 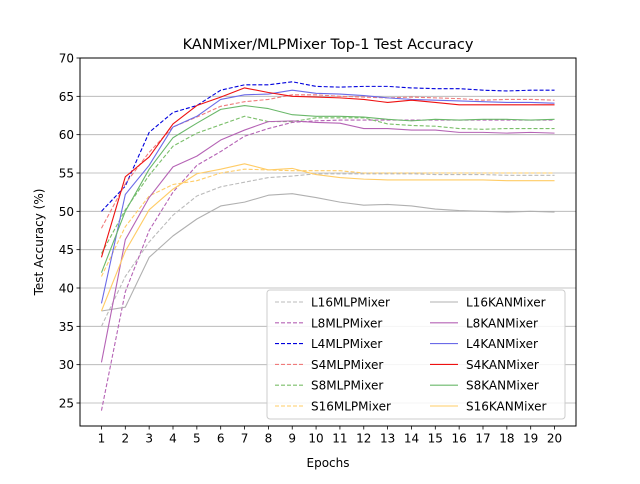 I want to click on legend-label: S4MLPMixer, so click(x=347, y=365).